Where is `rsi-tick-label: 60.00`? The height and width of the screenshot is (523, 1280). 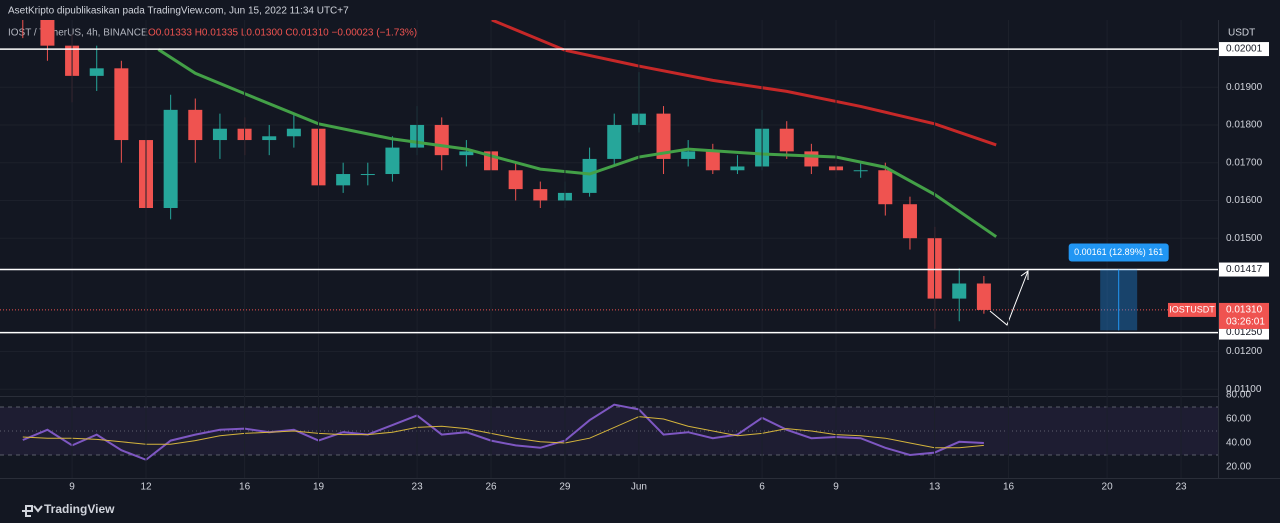 rsi-tick-label: 60.00 is located at coordinates (1238, 419).